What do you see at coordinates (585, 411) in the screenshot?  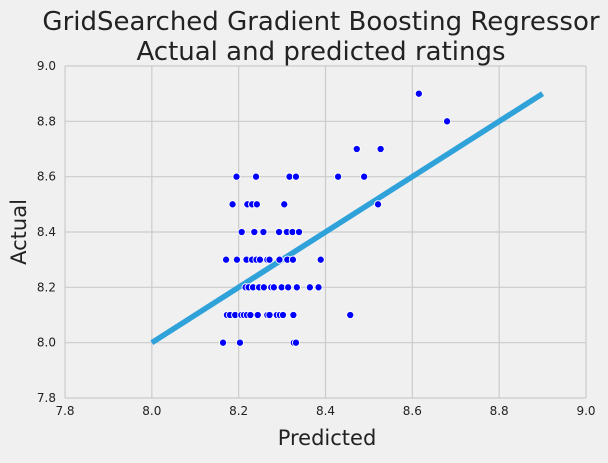 I see `x-tick-label: 9.0` at bounding box center [585, 411].